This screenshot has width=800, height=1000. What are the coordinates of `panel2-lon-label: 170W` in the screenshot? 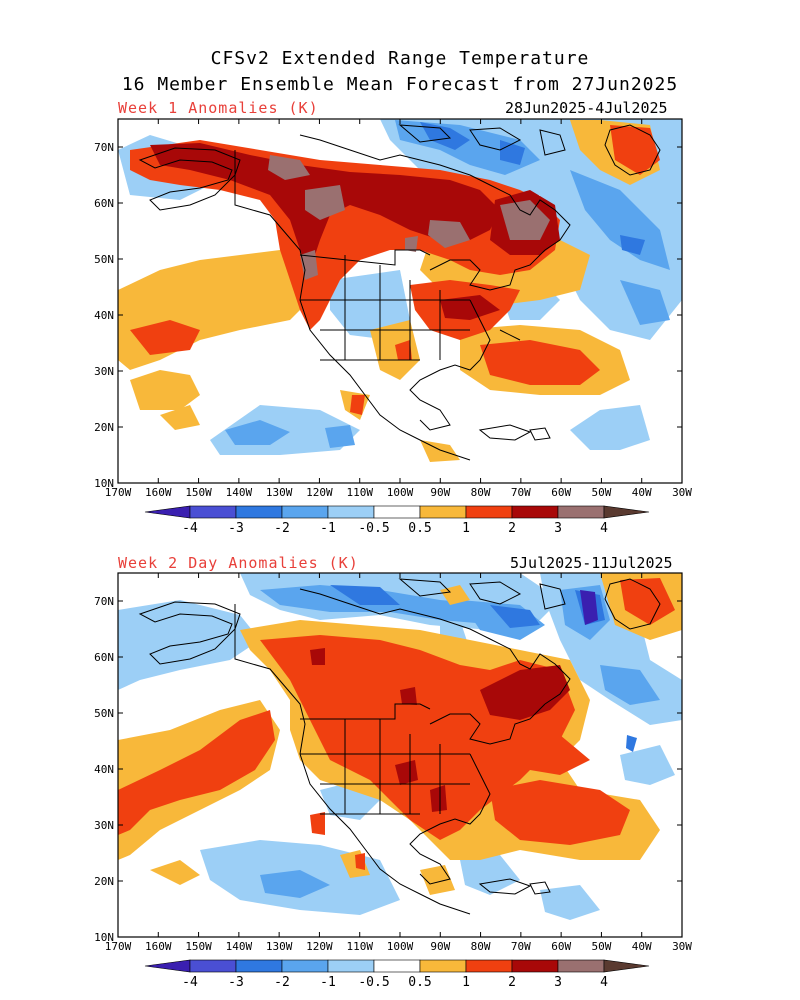 It's located at (118, 946).